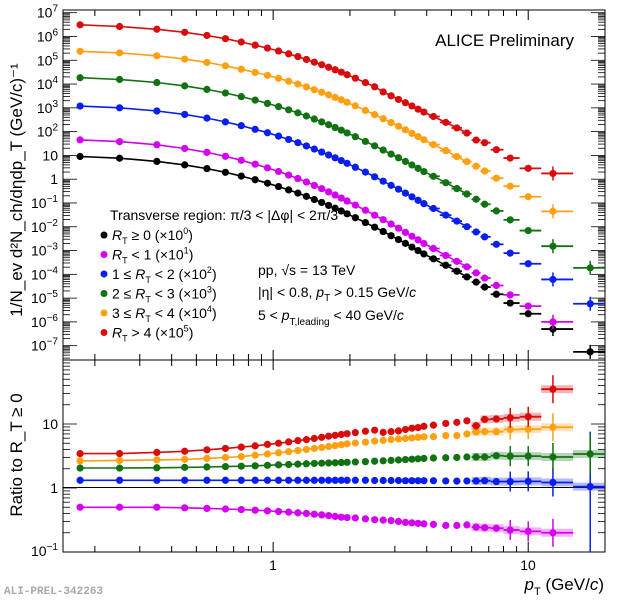 The image size is (622, 600). What do you see at coordinates (53, 592) in the screenshot?
I see `preliminary-id: ALI-PREL-342263` at bounding box center [53, 592].